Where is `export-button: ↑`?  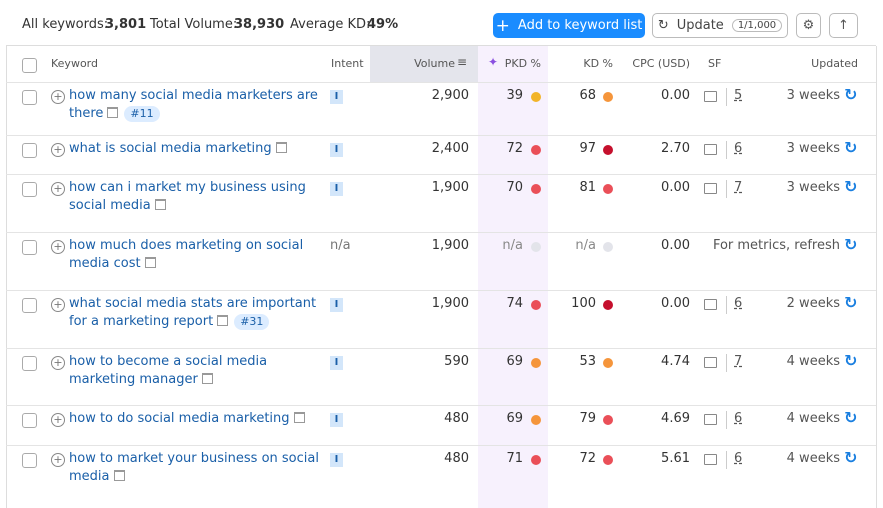 export-button: ↑ is located at coordinates (843, 25).